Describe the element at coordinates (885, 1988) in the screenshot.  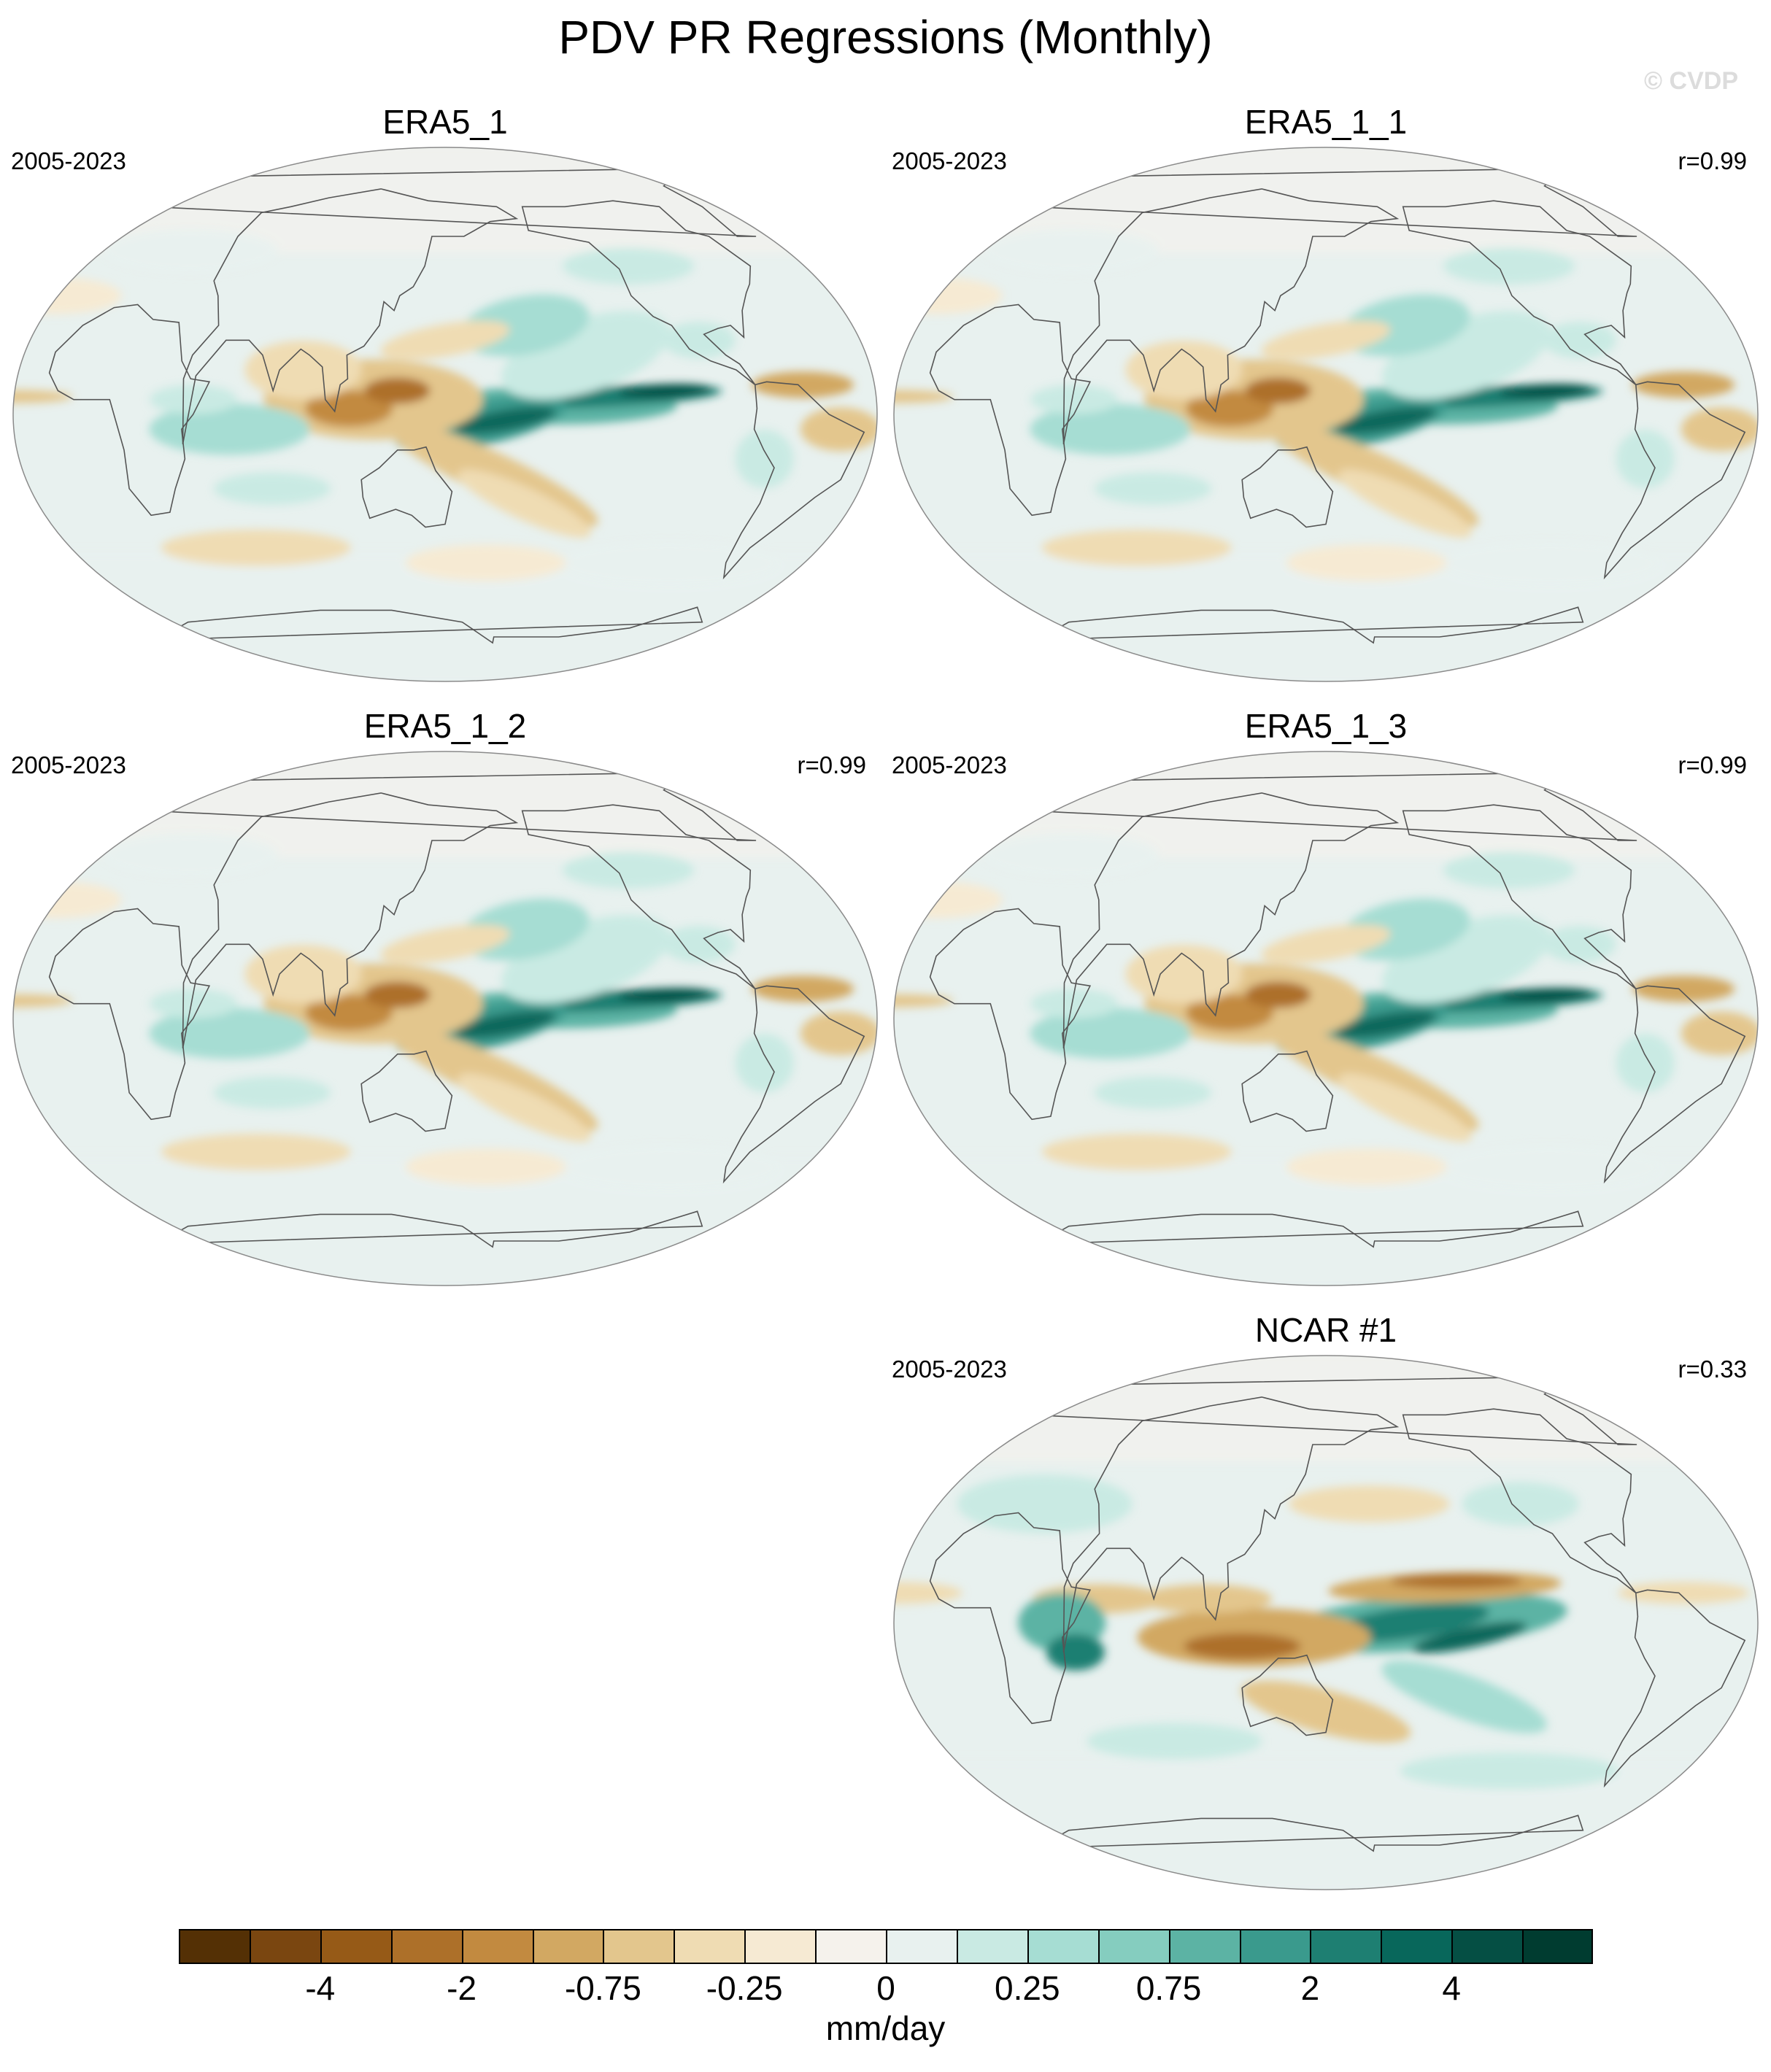
I see `colorbar-tick-label: 0` at that location.